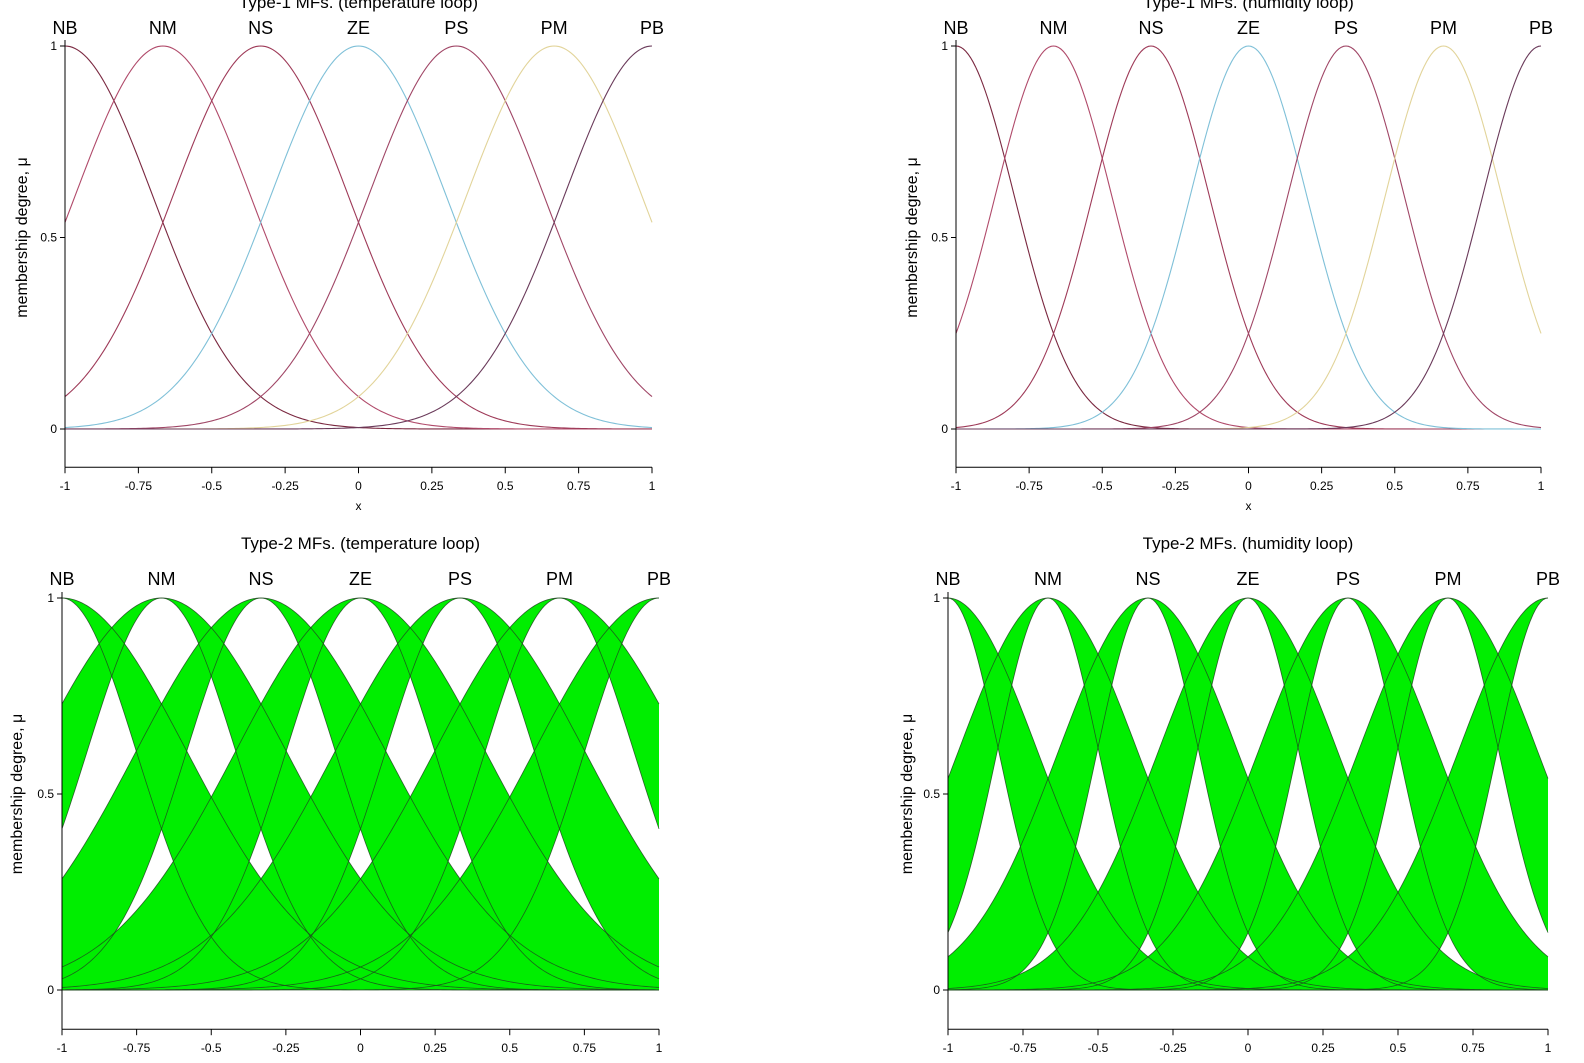 This screenshot has height=1063, width=1584. What do you see at coordinates (358, 6) in the screenshot?
I see `chart-title: Type-1 MFs. (temperature loop)` at bounding box center [358, 6].